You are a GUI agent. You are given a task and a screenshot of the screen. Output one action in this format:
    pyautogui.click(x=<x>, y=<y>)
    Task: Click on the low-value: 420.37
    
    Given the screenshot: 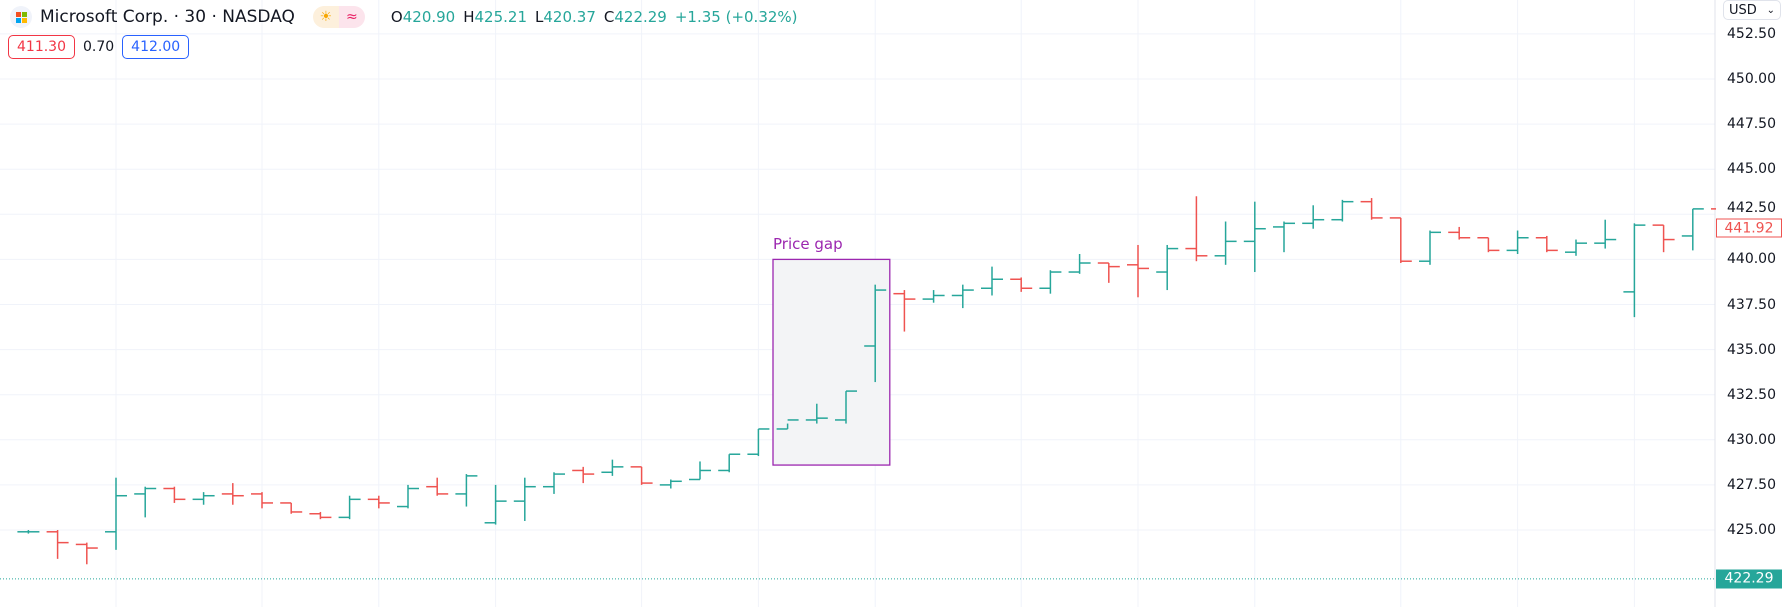 What is the action you would take?
    pyautogui.click(x=569, y=17)
    